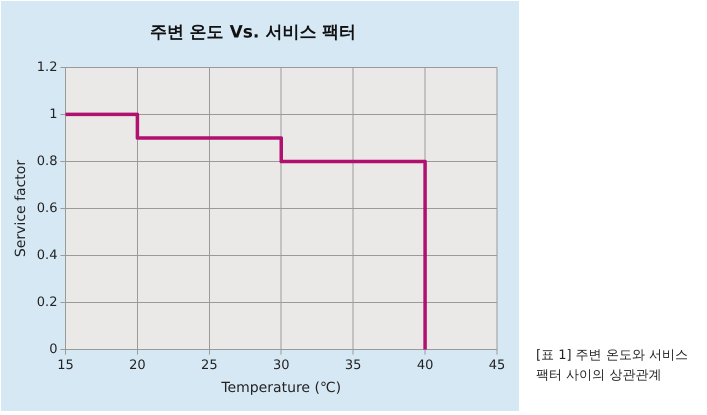 Image resolution: width=707 pixels, height=415 pixels. I want to click on x-tick-label: 15, so click(65, 365).